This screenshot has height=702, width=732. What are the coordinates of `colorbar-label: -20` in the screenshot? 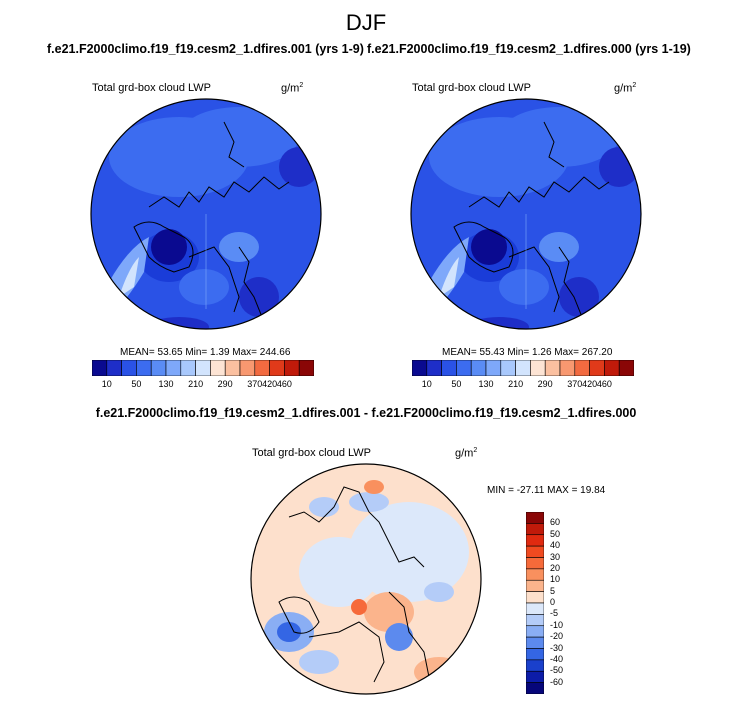 It's located at (557, 636).